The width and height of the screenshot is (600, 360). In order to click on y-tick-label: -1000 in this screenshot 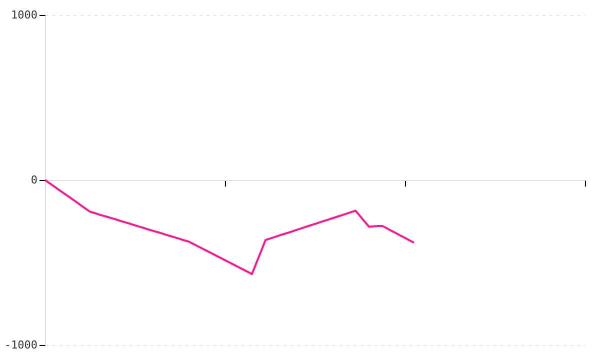, I will do `click(21, 345)`.